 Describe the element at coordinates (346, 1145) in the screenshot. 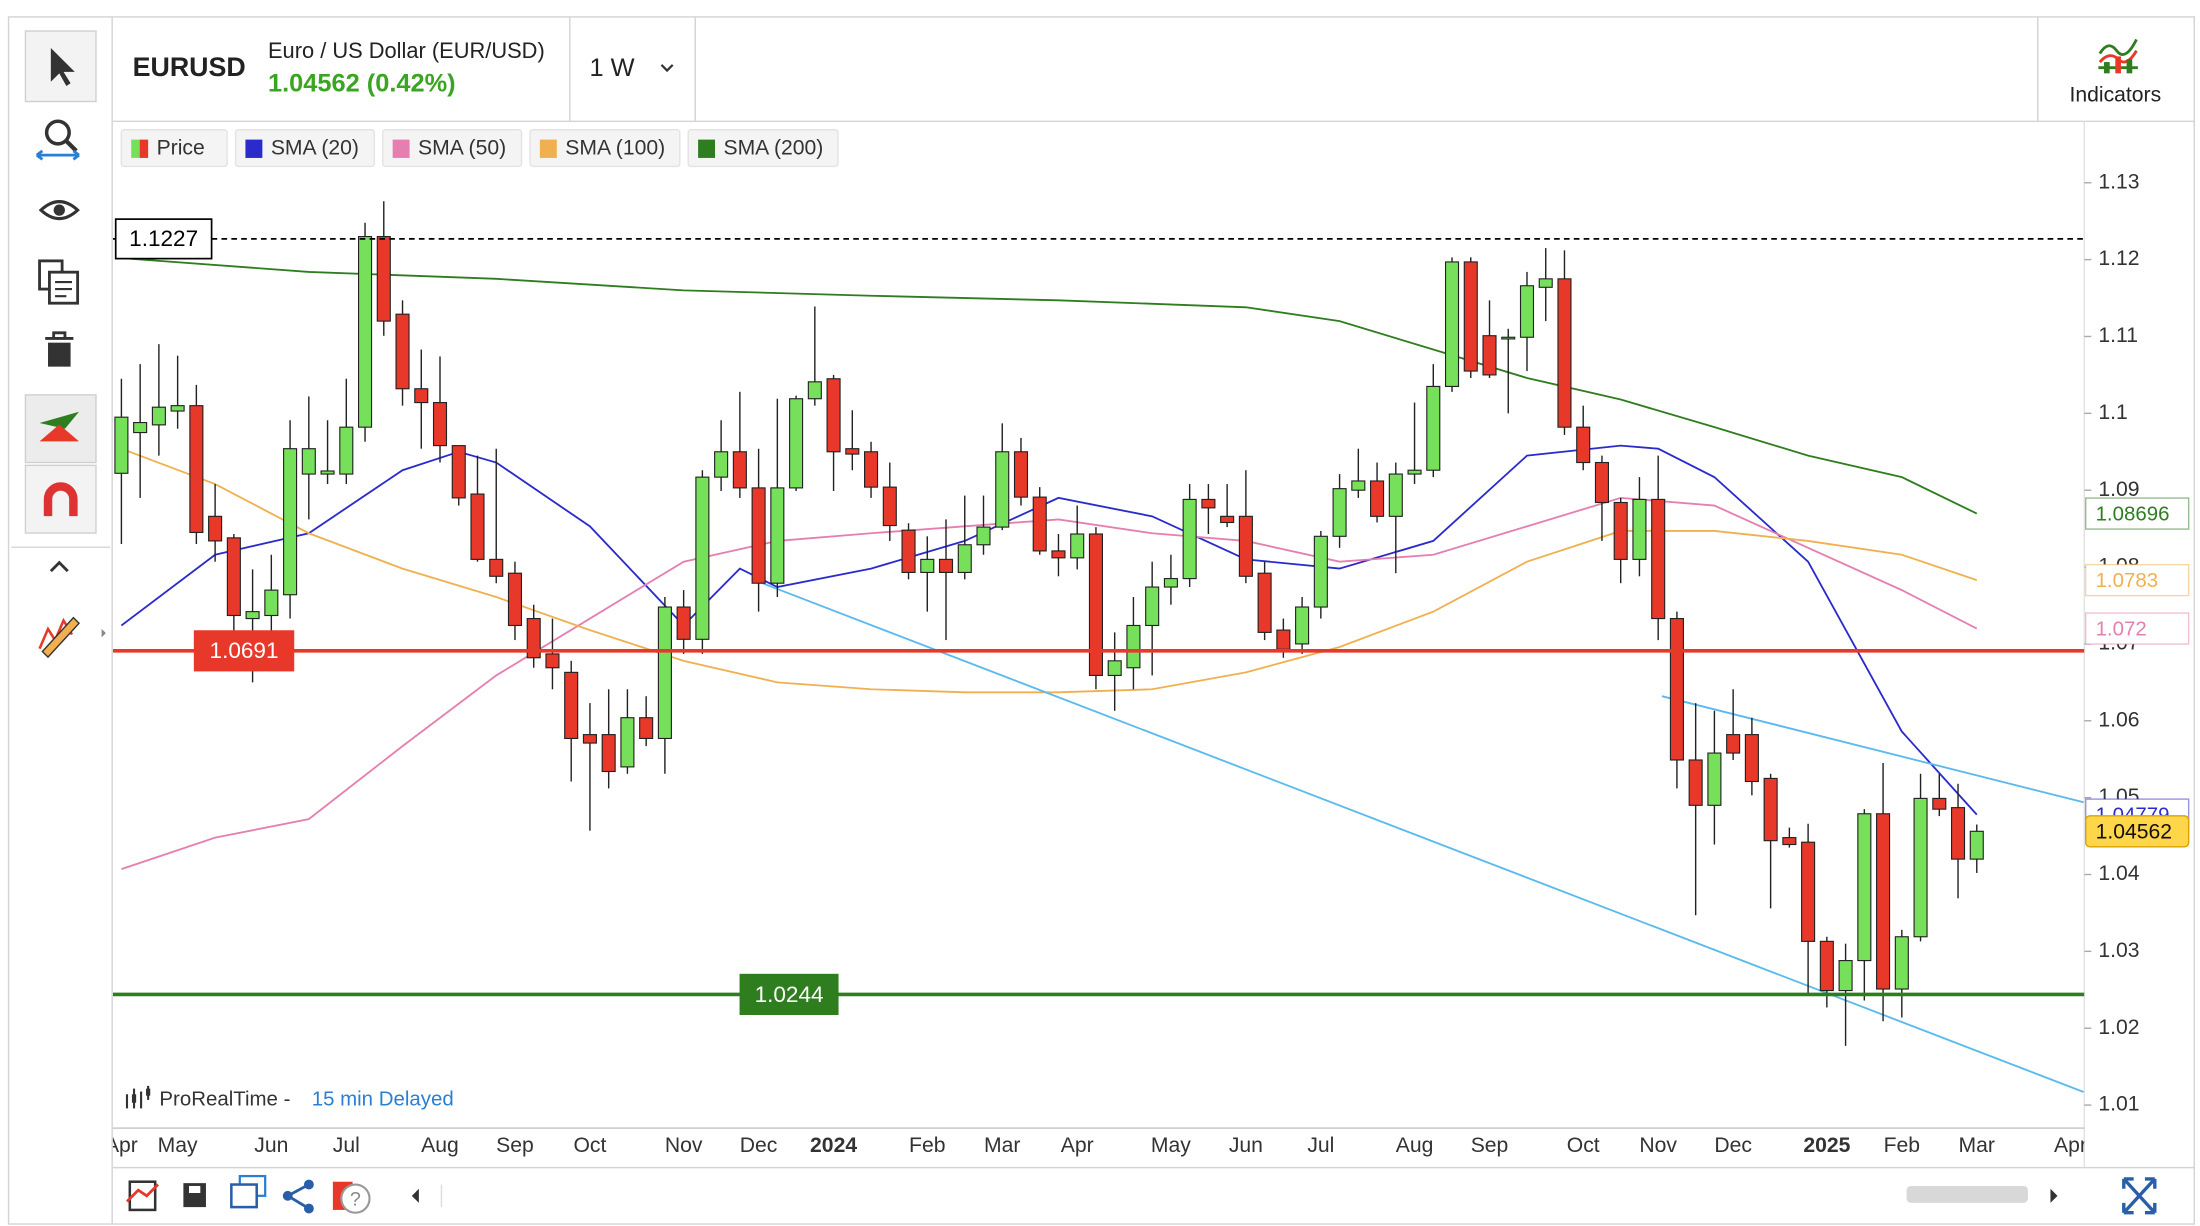

I see `x-tick-label: Jul` at that location.